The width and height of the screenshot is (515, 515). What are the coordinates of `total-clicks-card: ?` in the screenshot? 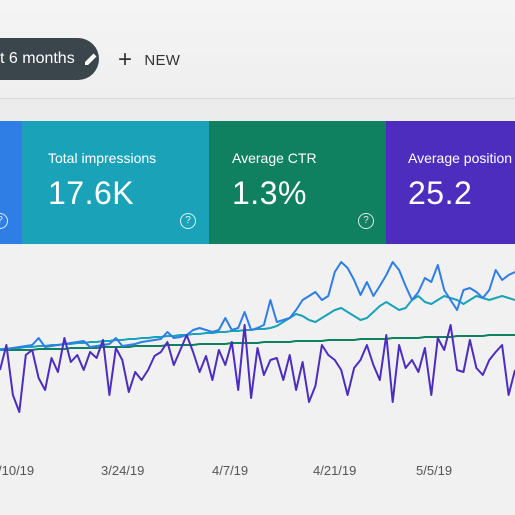 It's located at (11, 182).